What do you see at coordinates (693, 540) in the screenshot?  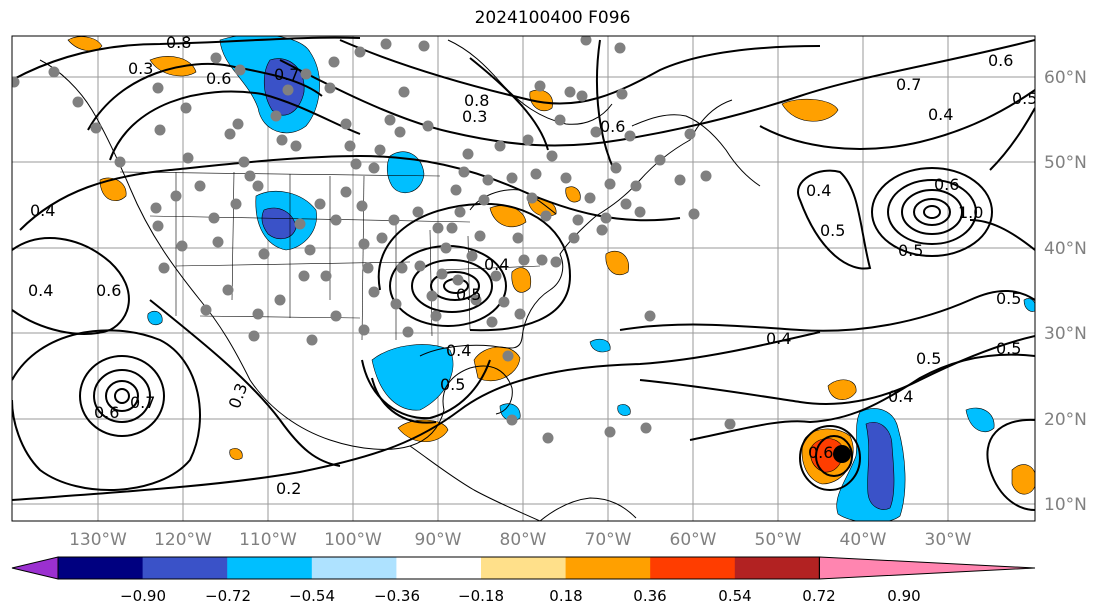 I see `lon-tick-label: 60°W` at bounding box center [693, 540].